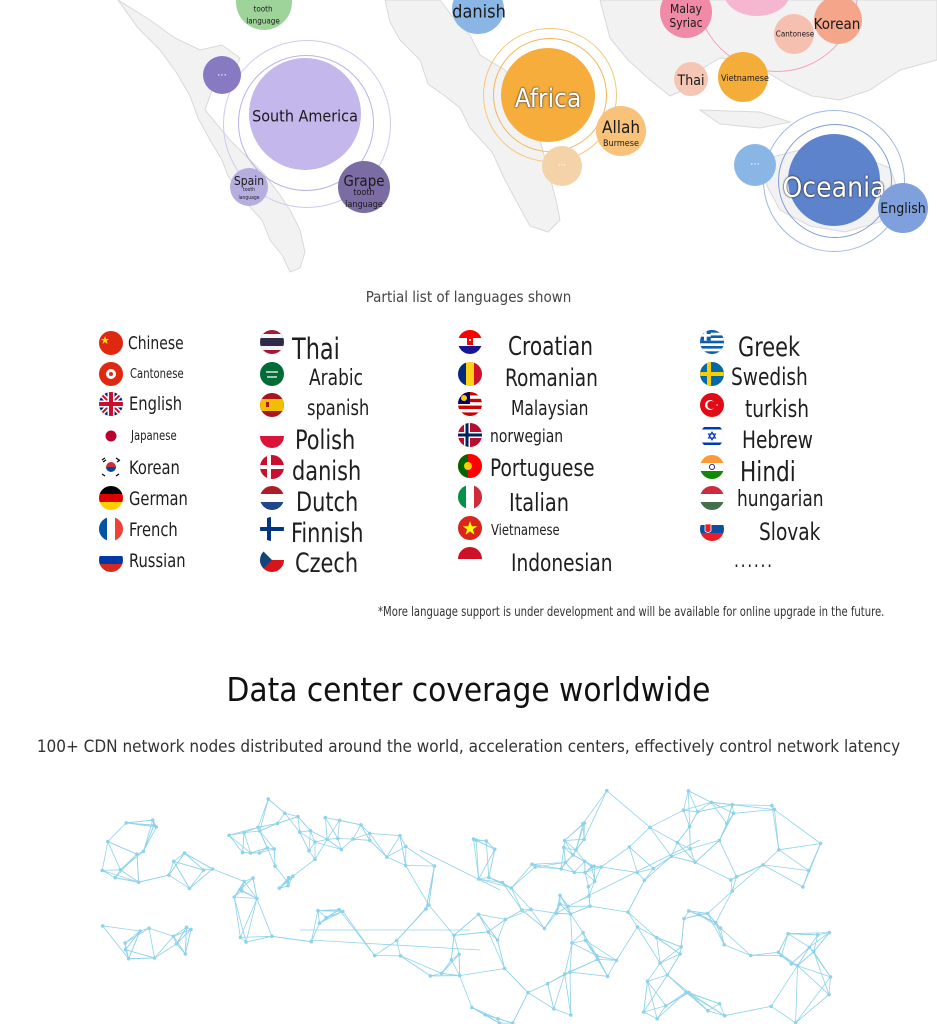 The width and height of the screenshot is (937, 1024). I want to click on hongkong-flag-icon, so click(111, 374).